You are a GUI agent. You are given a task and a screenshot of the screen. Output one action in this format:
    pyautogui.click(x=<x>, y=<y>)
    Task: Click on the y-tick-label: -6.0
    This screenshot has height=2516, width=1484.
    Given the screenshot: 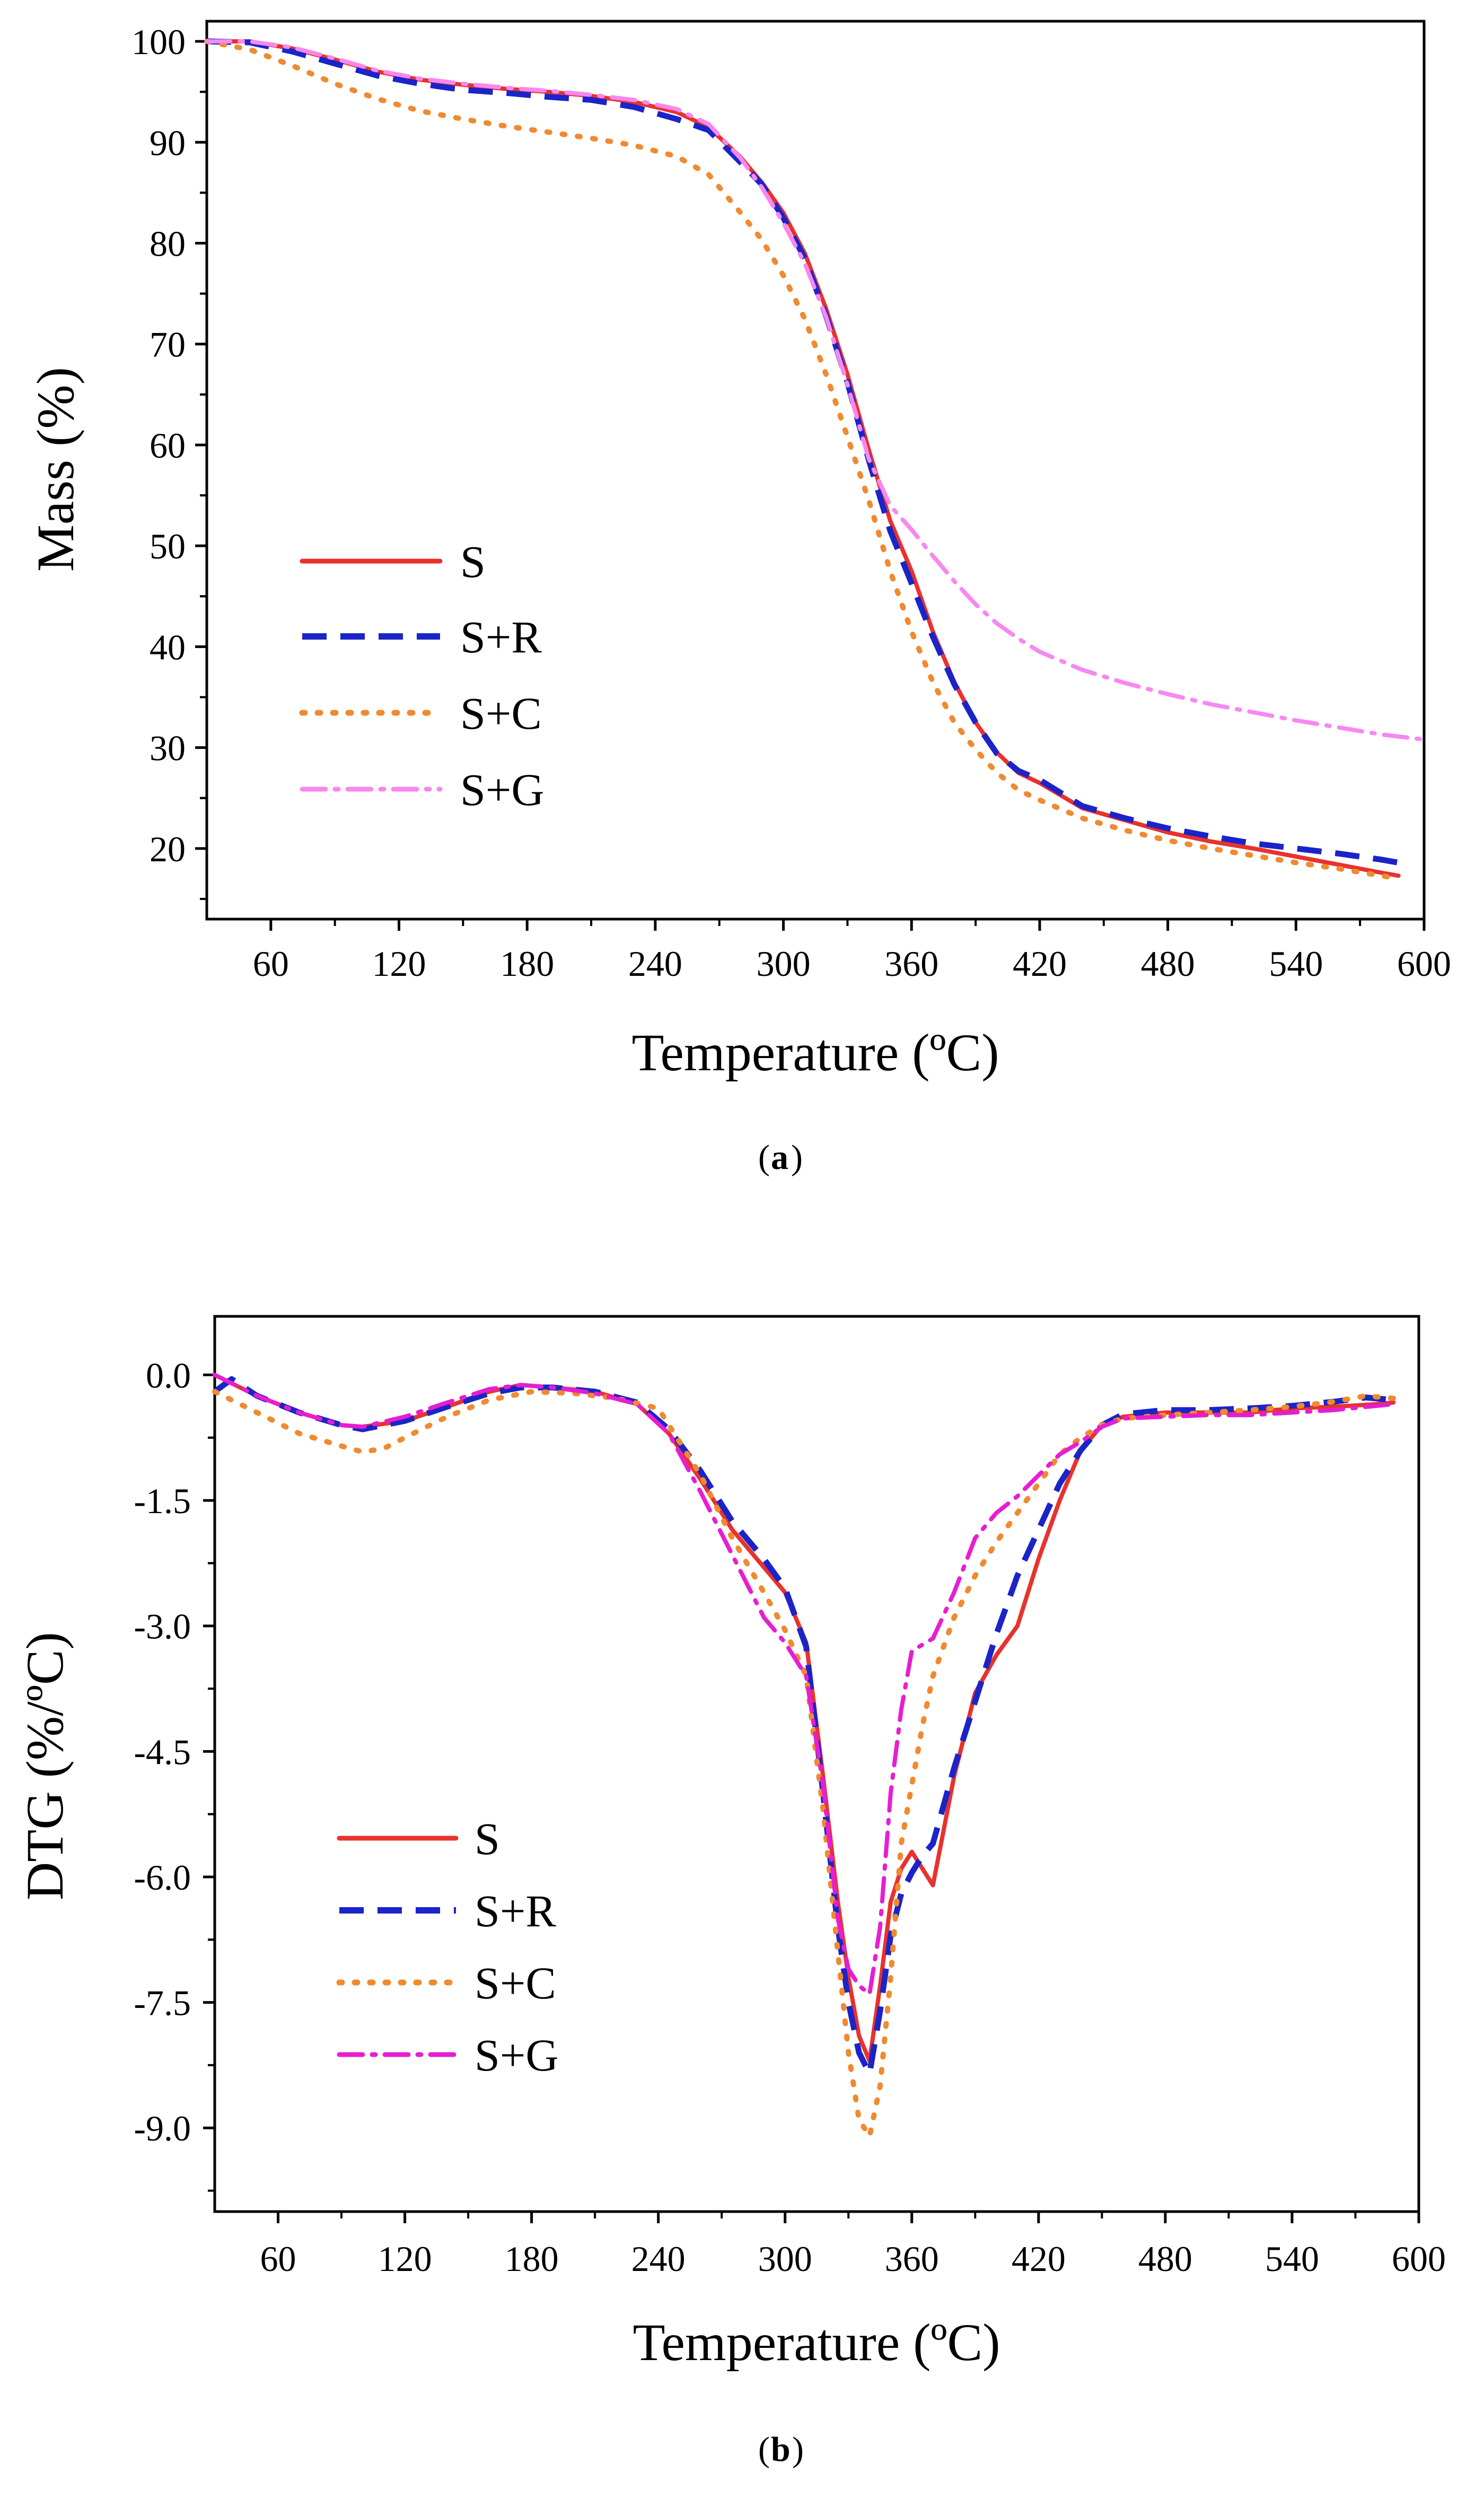 What is the action you would take?
    pyautogui.click(x=162, y=1877)
    